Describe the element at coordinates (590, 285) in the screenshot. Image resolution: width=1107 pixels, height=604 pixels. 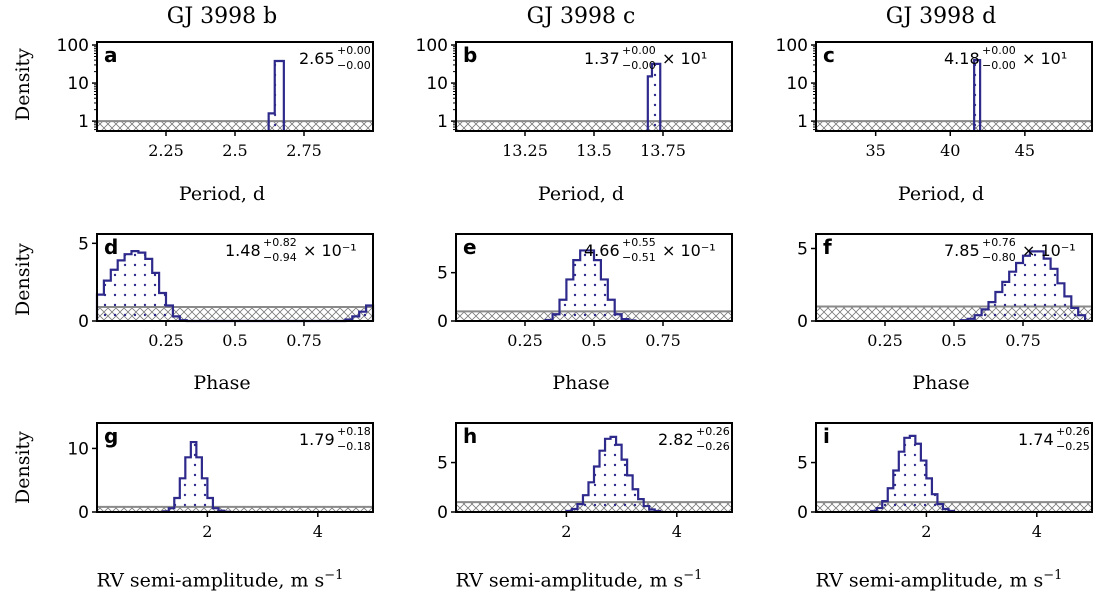
I see `posterior-outline-e` at that location.